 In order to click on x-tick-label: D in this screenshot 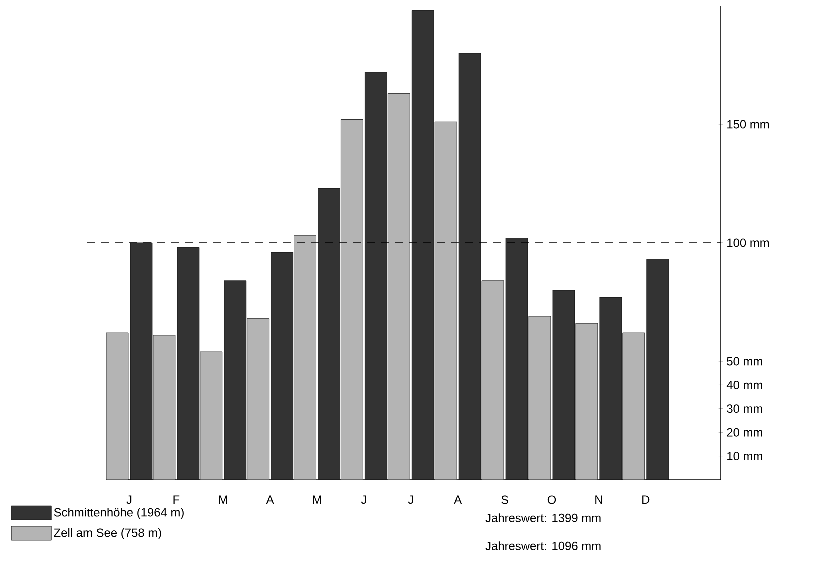, I will do `click(646, 500)`.